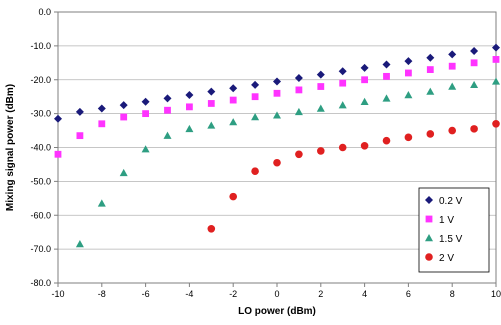 The image size is (501, 325). I want to click on y-tick-label: -30.0, so click(40, 114).